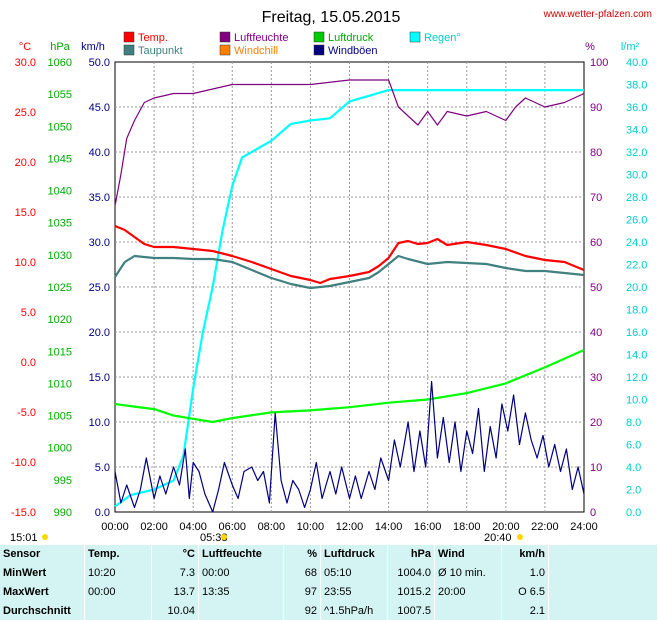 This screenshot has width=658, height=620. I want to click on sun-icon, so click(45, 537).